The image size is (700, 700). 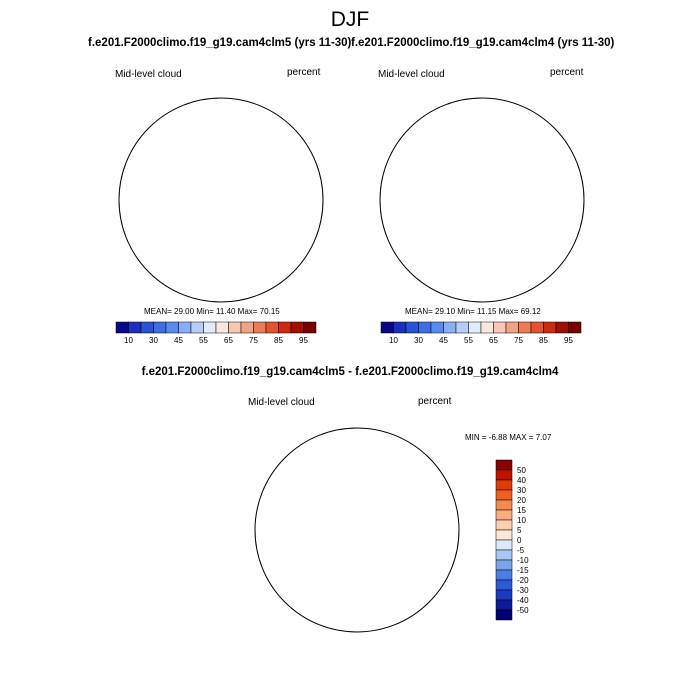 What do you see at coordinates (281, 402) in the screenshot?
I see `diff-variable-label: Mid-level cloud` at bounding box center [281, 402].